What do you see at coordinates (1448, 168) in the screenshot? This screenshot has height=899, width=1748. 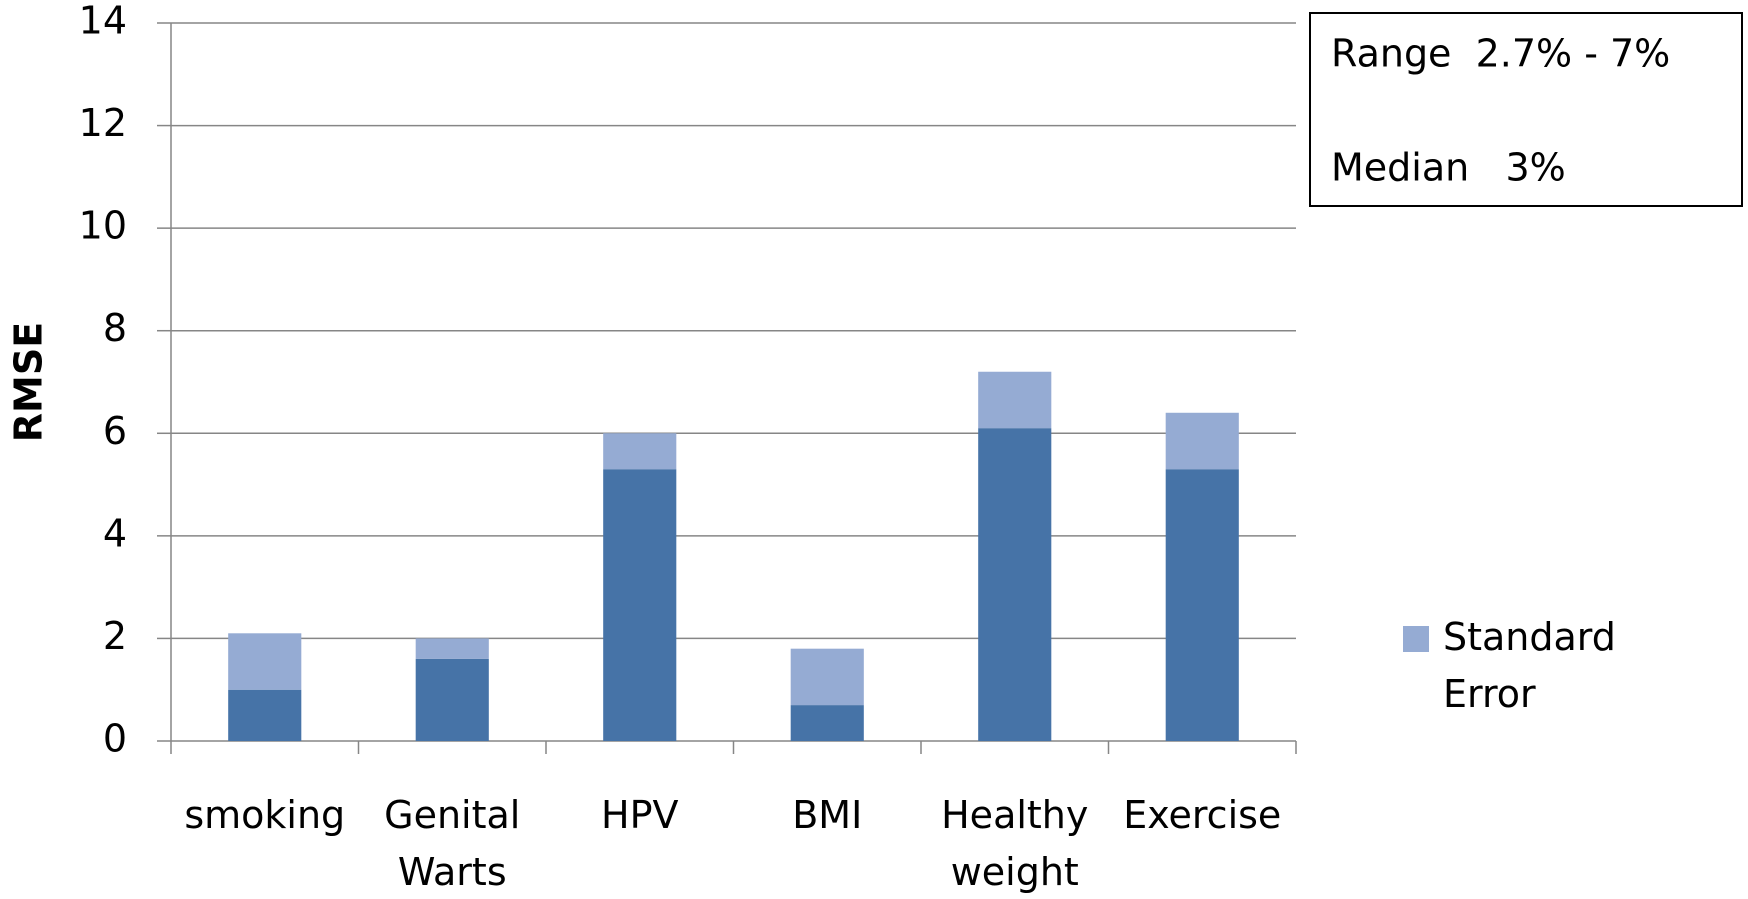 I see `annotation: Median 3%` at bounding box center [1448, 168].